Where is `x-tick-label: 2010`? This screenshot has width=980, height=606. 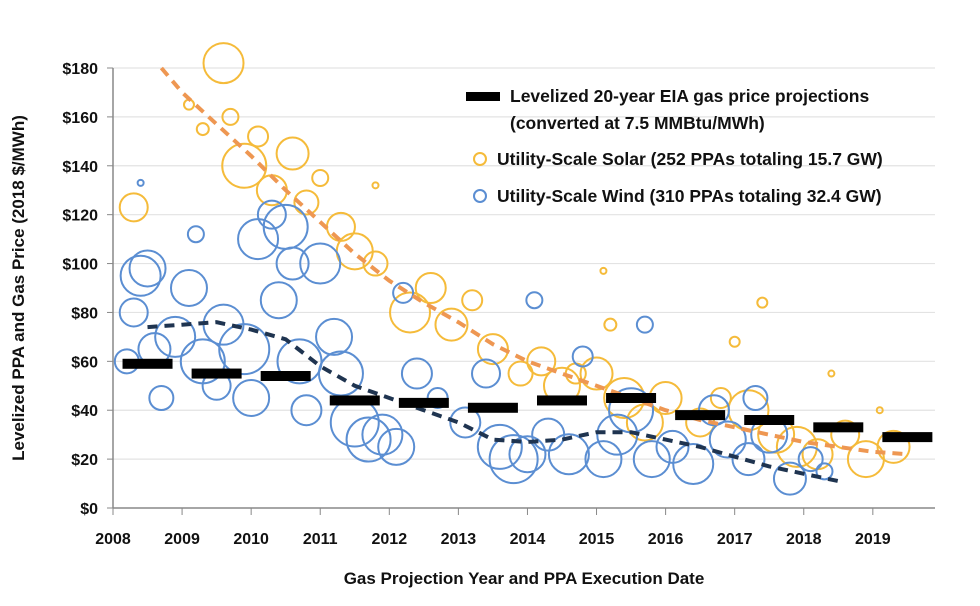 x-tick-label: 2010 is located at coordinates (251, 539).